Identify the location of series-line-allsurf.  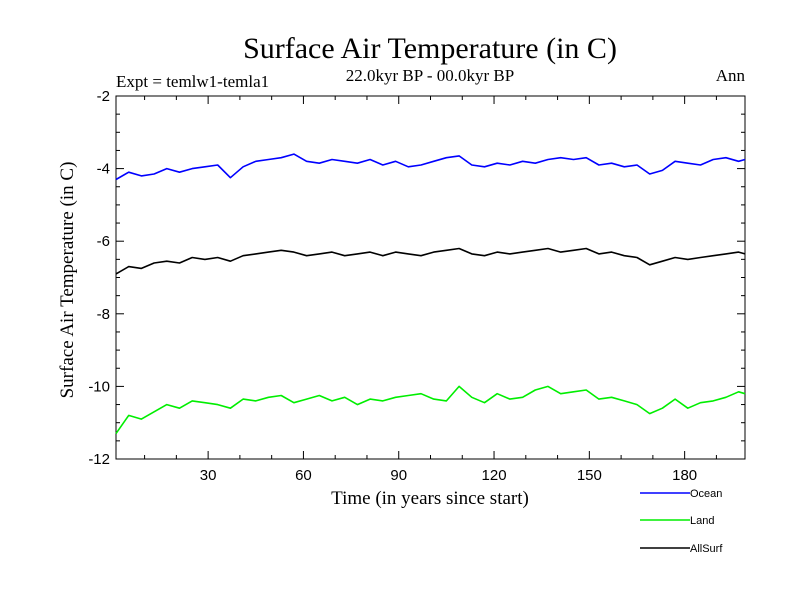
(430, 261).